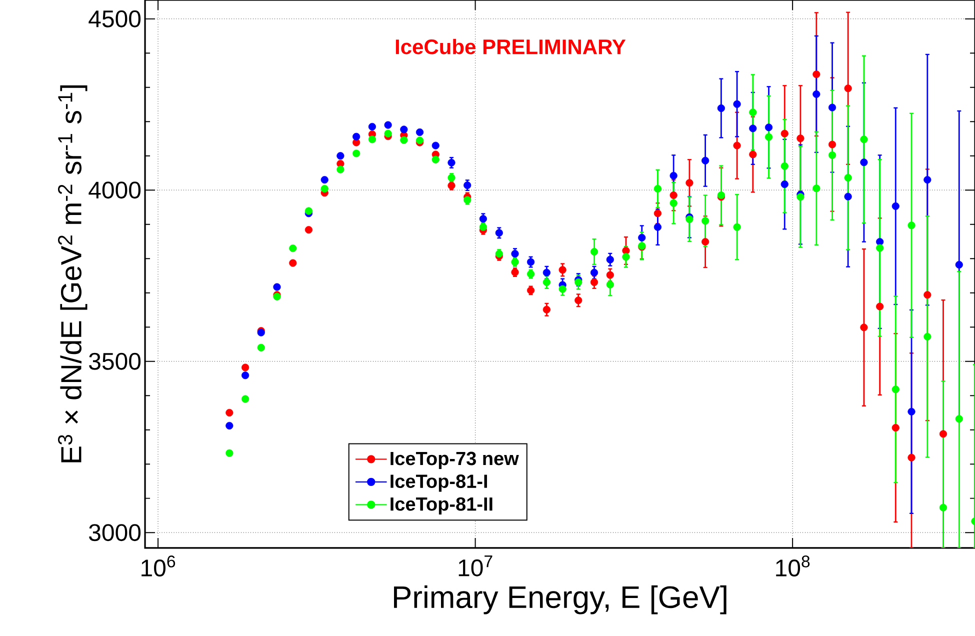 The height and width of the screenshot is (636, 975). What do you see at coordinates (438, 483) in the screenshot?
I see `legend-label: IceTop-81-I` at bounding box center [438, 483].